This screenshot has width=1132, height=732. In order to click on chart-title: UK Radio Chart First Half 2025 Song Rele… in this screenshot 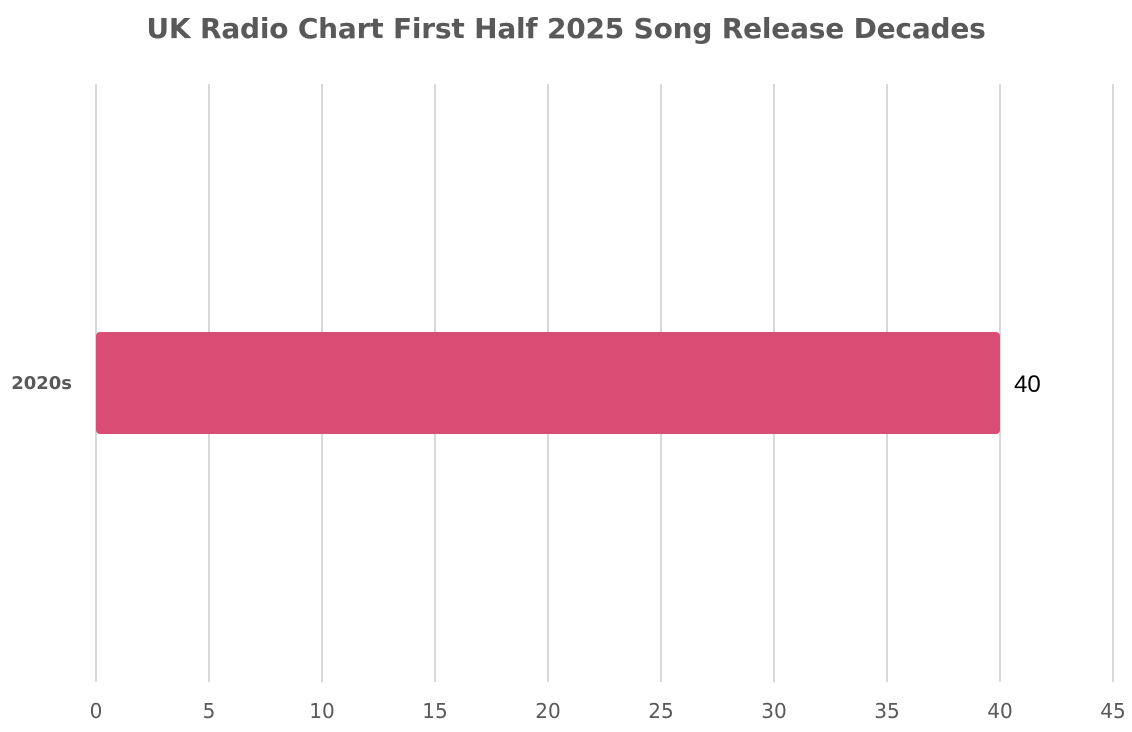, I will do `click(566, 28)`.